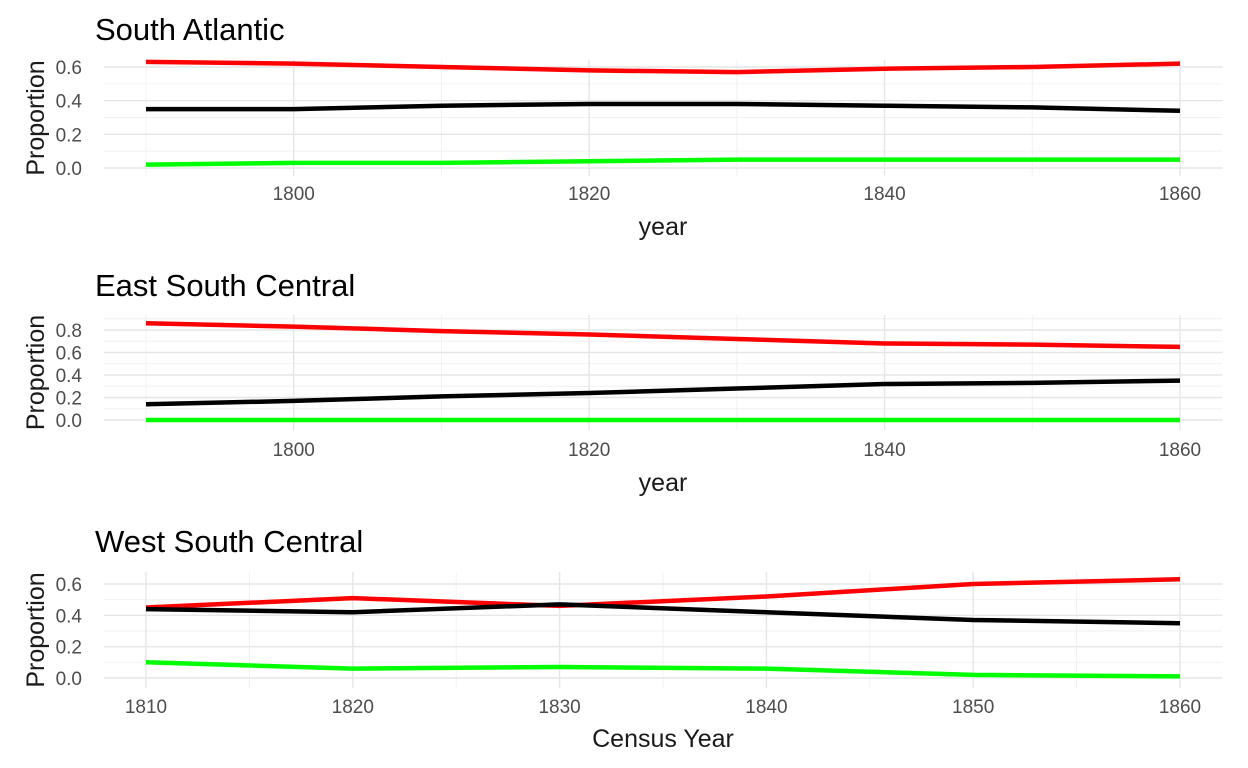 Image resolution: width=1248 pixels, height=768 pixels. What do you see at coordinates (559, 707) in the screenshot?
I see `x-tick-label: 1830` at bounding box center [559, 707].